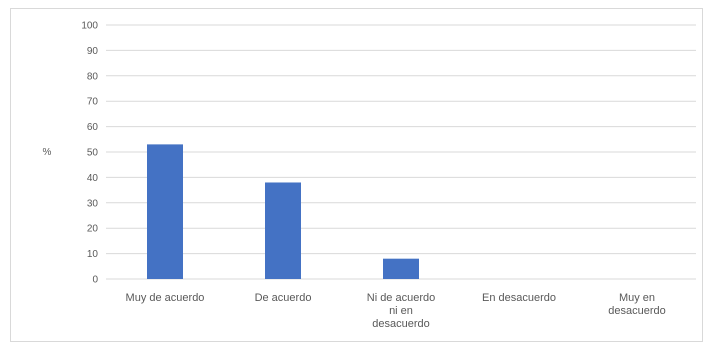 Image resolution: width=707 pixels, height=347 pixels. What do you see at coordinates (93, 229) in the screenshot?
I see `y-tick-label: 20` at bounding box center [93, 229].